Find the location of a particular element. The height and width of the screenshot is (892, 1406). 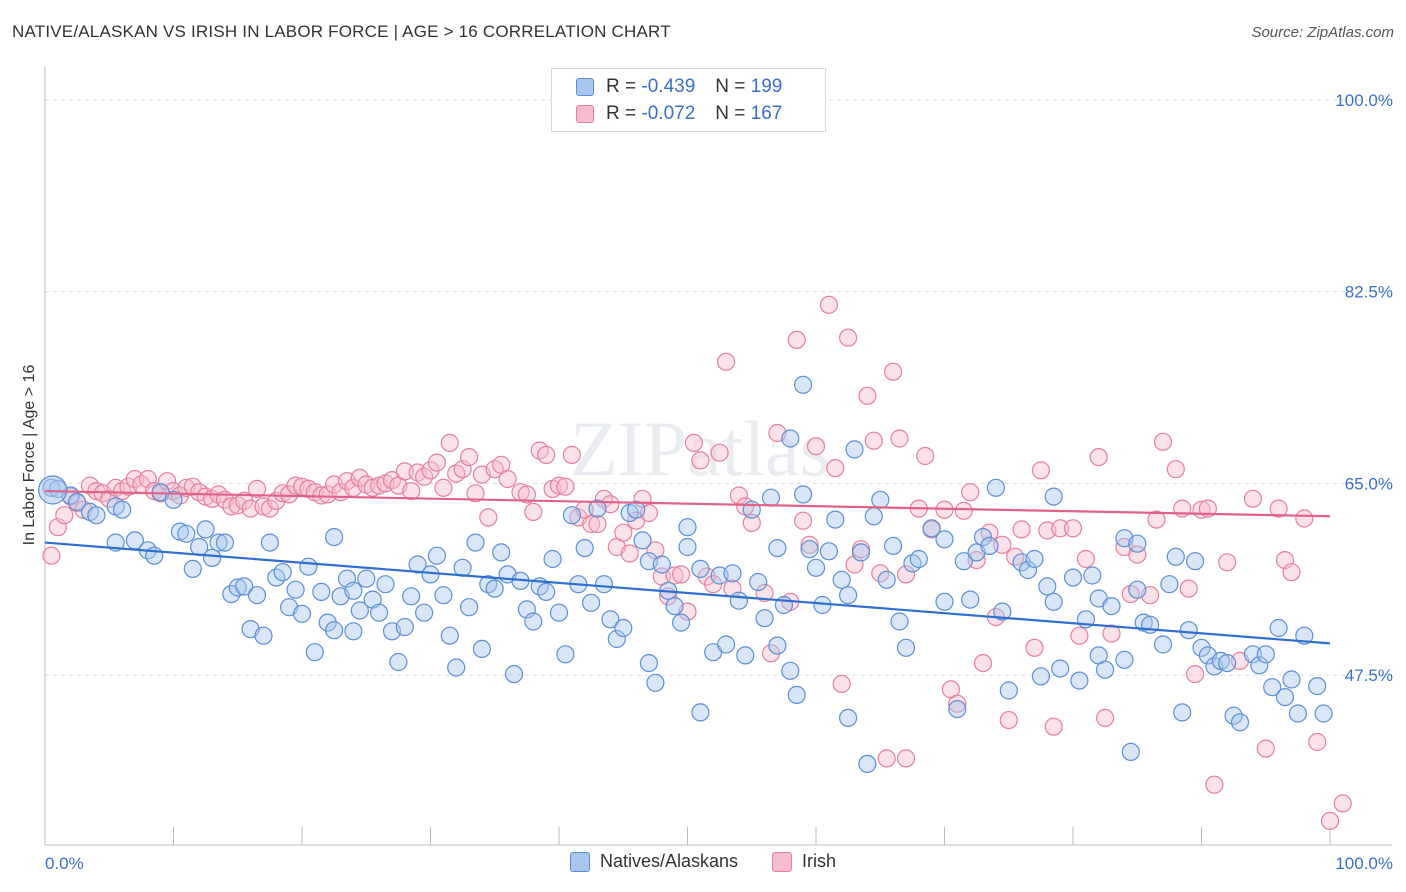

bottom-legend-irish: Irish is located at coordinates (804, 861).